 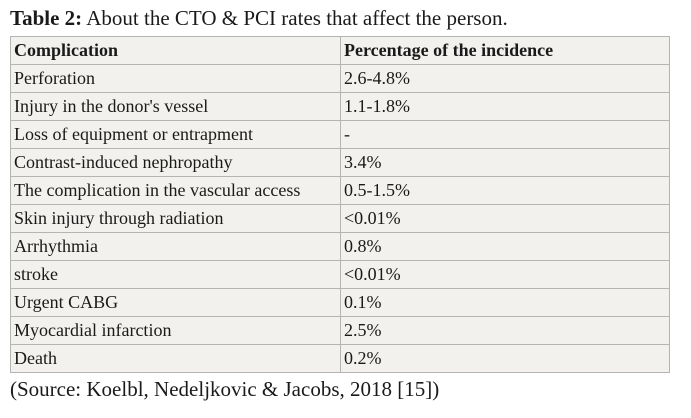 I want to click on percentage-cell: 1.1-1.8%, so click(x=505, y=106).